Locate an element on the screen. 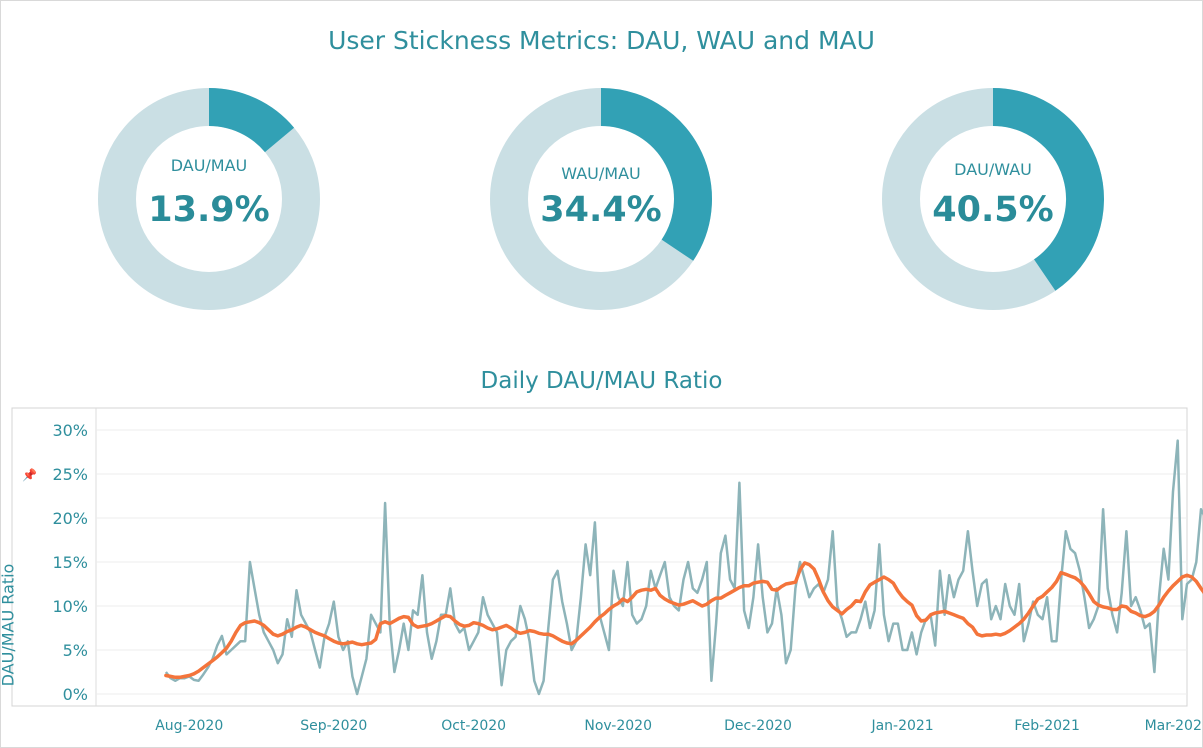 This screenshot has width=1203, height=748. donut-dau-mau: DAU/MAU 13.9% is located at coordinates (209, 199).